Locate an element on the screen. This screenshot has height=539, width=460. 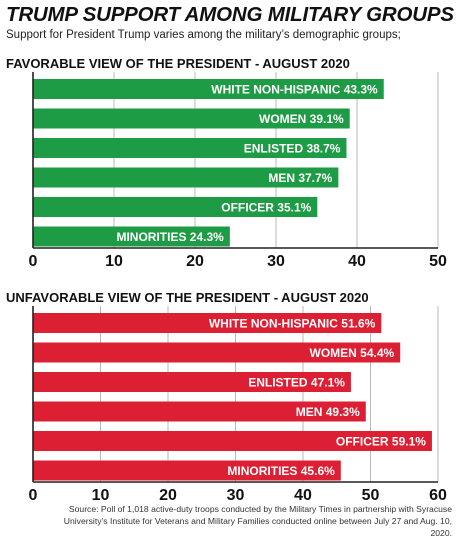
unfavorable-bar-label: WOMEN 54.4% is located at coordinates (352, 353).